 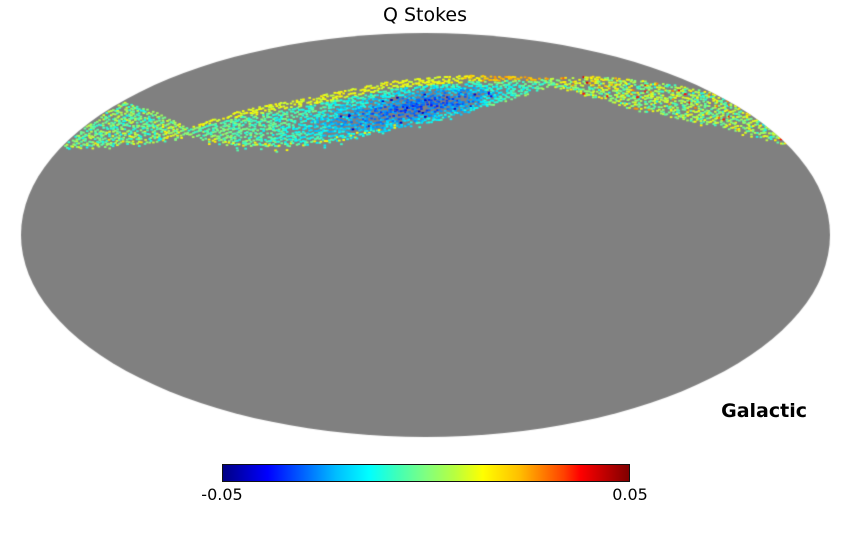 I want to click on plot-title: Q Stokes, so click(x=425, y=15).